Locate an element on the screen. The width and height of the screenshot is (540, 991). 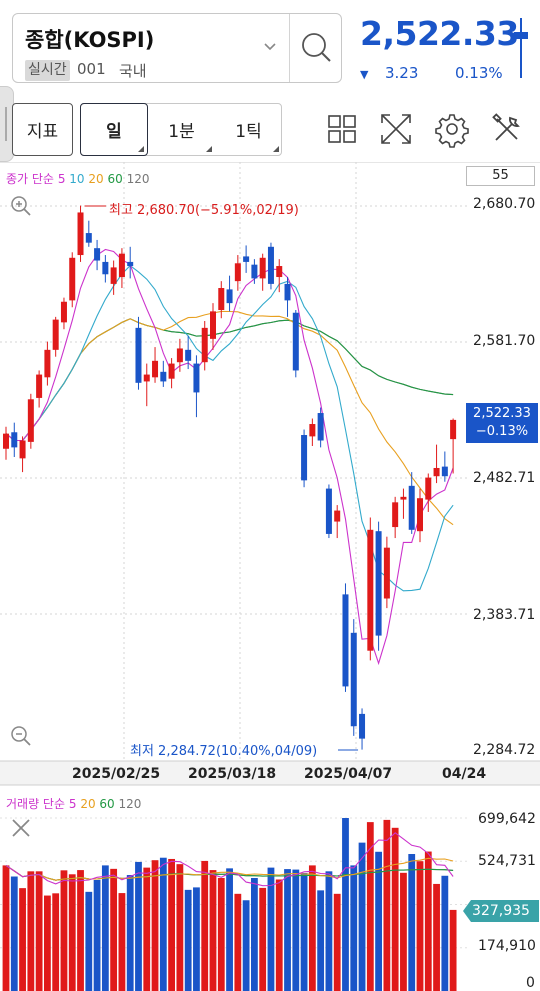
current-price-tag: 2,522.33 −0.13% is located at coordinates (502, 423).